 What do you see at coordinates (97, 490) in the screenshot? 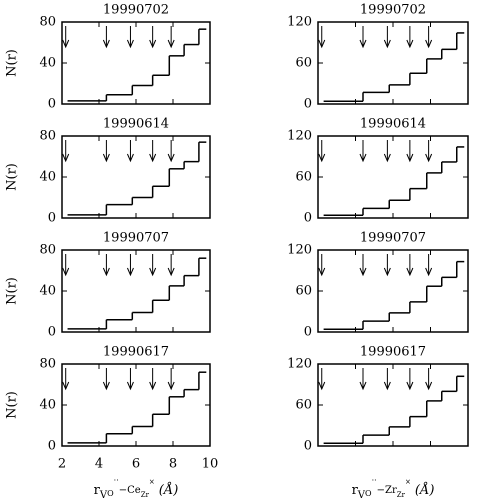
I see `x-axis-label-part: r` at bounding box center [97, 490].